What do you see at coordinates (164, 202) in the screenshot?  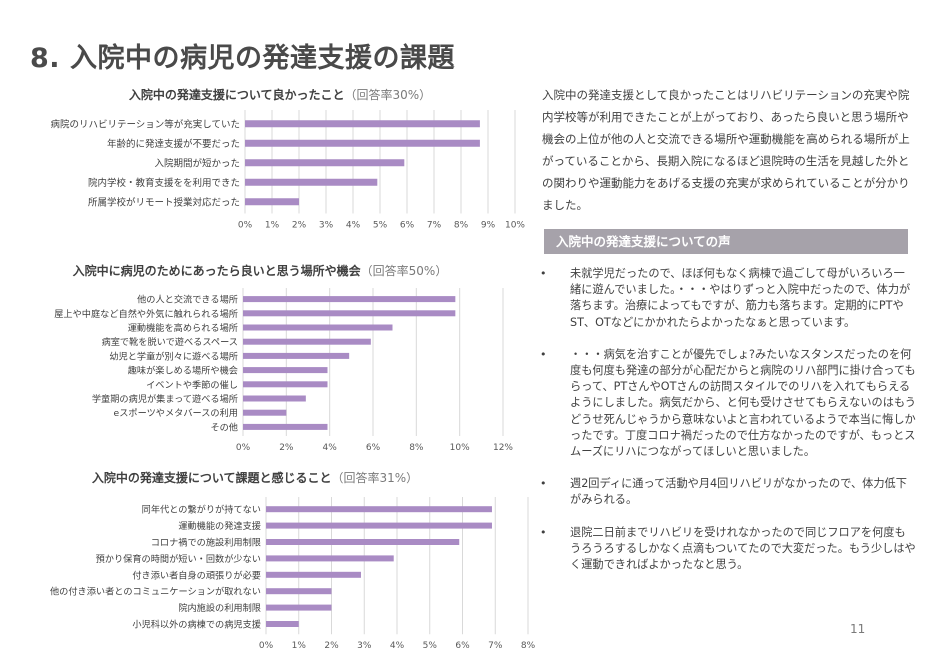 I see `category-label: 所属学校がリモート授業対応だった` at bounding box center [164, 202].